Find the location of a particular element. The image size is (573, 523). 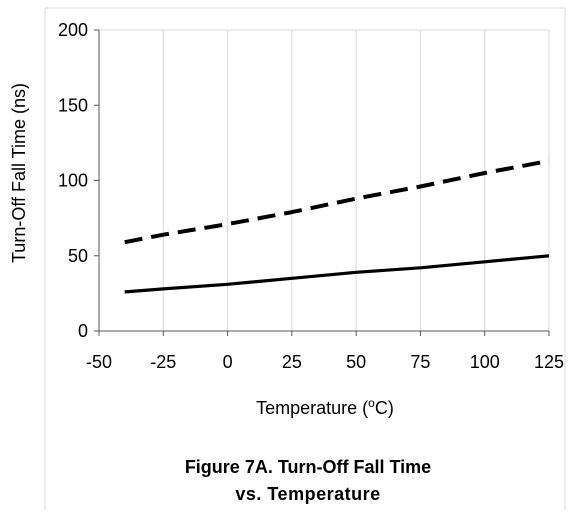

y-tick-label-50: 50 is located at coordinates (78, 256).